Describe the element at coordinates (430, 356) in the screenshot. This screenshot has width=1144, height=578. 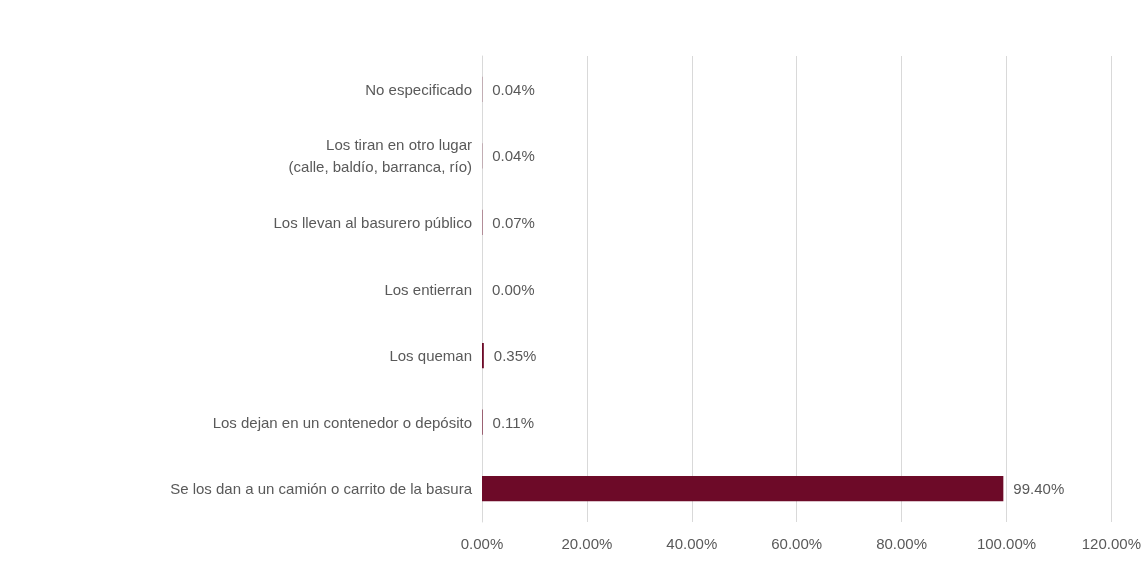
I see `y-tick-label: Los queman` at that location.